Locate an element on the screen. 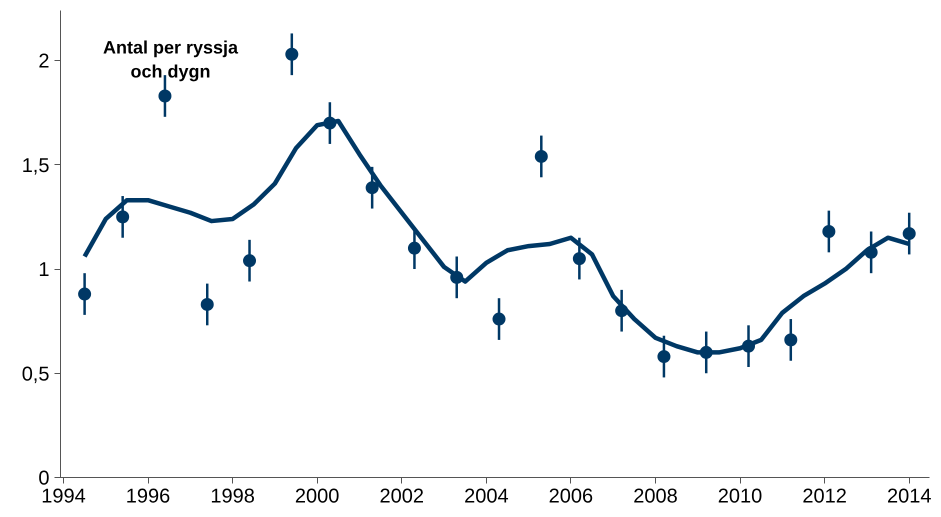  x-tick-label: 2010 is located at coordinates (740, 497).